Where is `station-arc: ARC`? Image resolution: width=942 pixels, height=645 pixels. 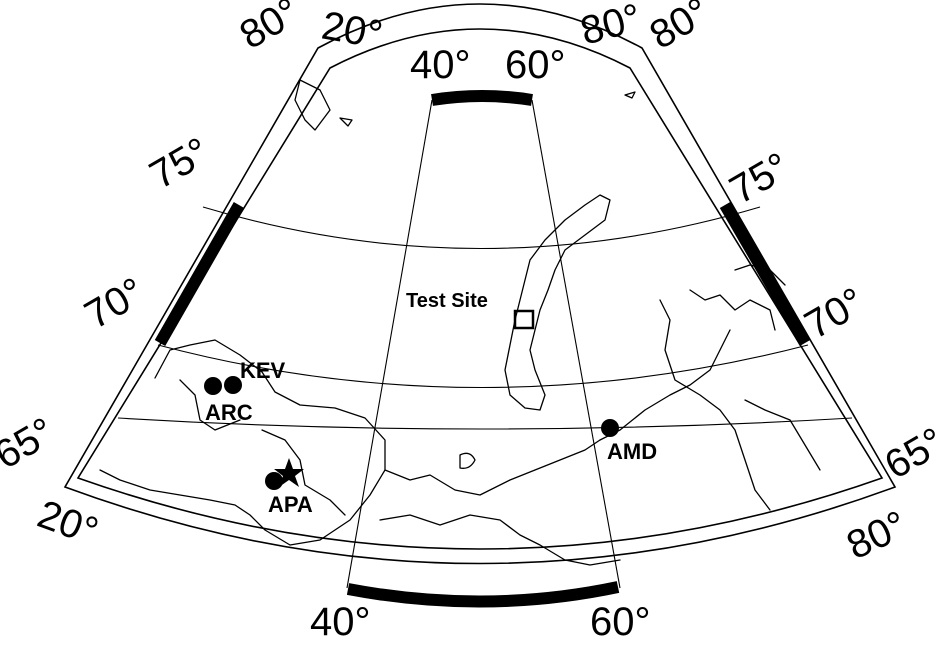
station-arc: ARC is located at coordinates (228, 401).